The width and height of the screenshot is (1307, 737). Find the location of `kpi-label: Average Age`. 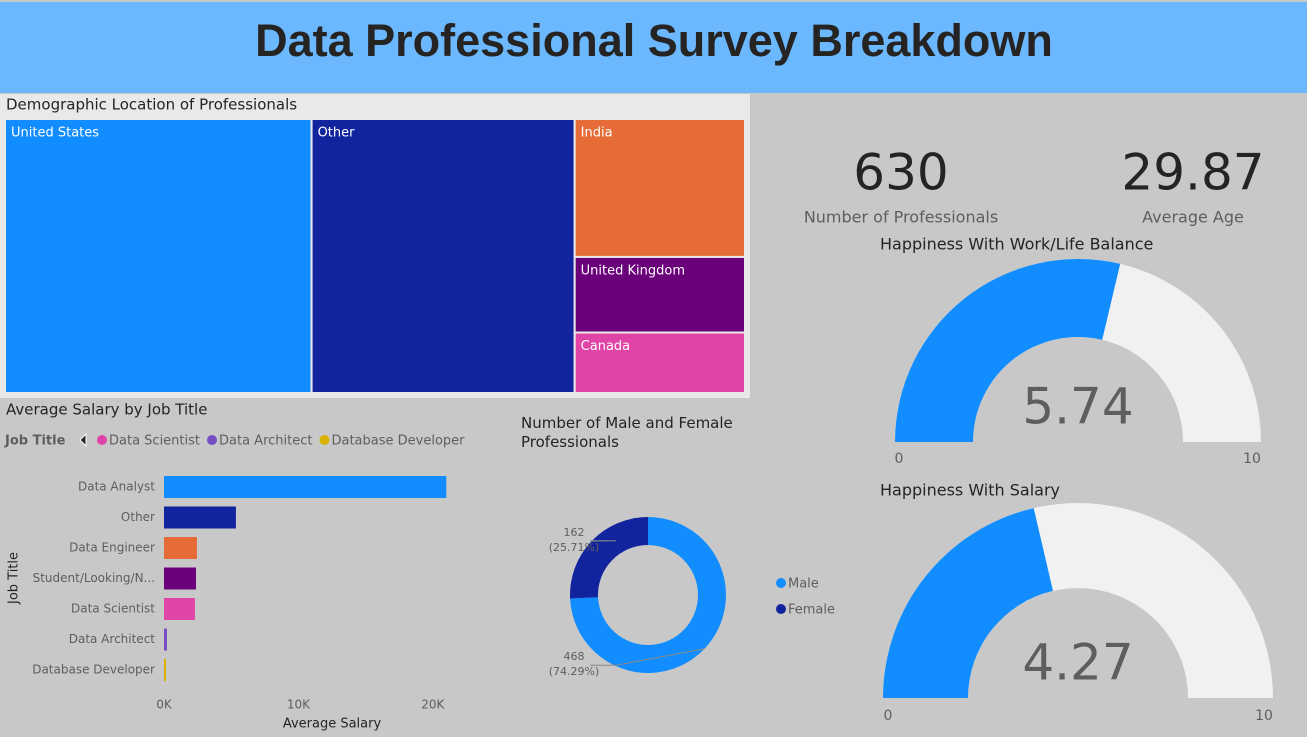

kpi-label: Average Age is located at coordinates (1193, 217).